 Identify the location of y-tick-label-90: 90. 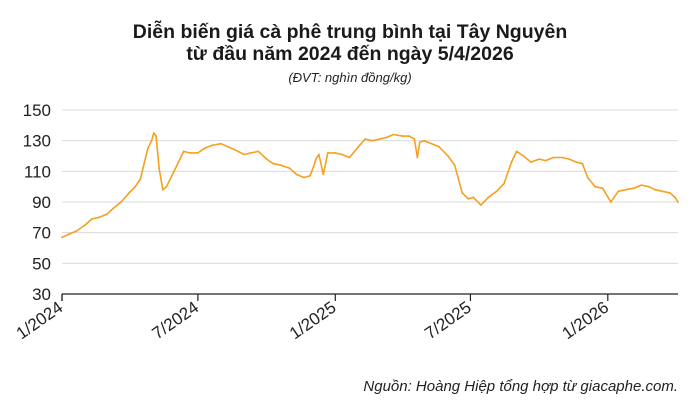
(41, 202).